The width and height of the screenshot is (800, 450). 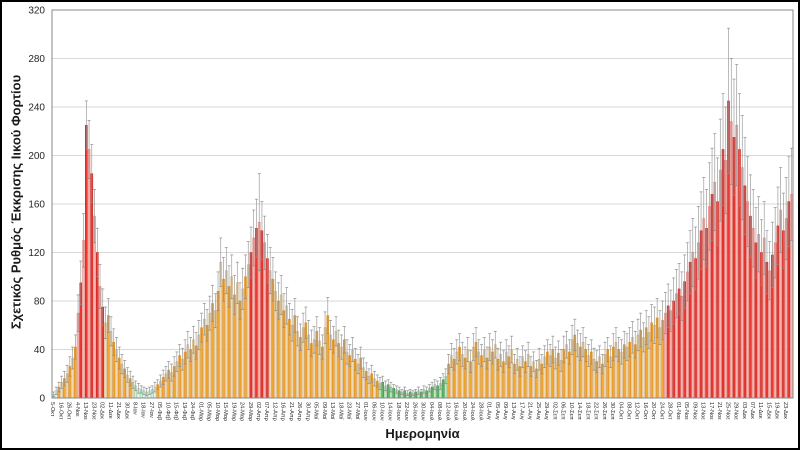 What do you see at coordinates (42, 399) in the screenshot?
I see `y-tick-label: 0` at bounding box center [42, 399].